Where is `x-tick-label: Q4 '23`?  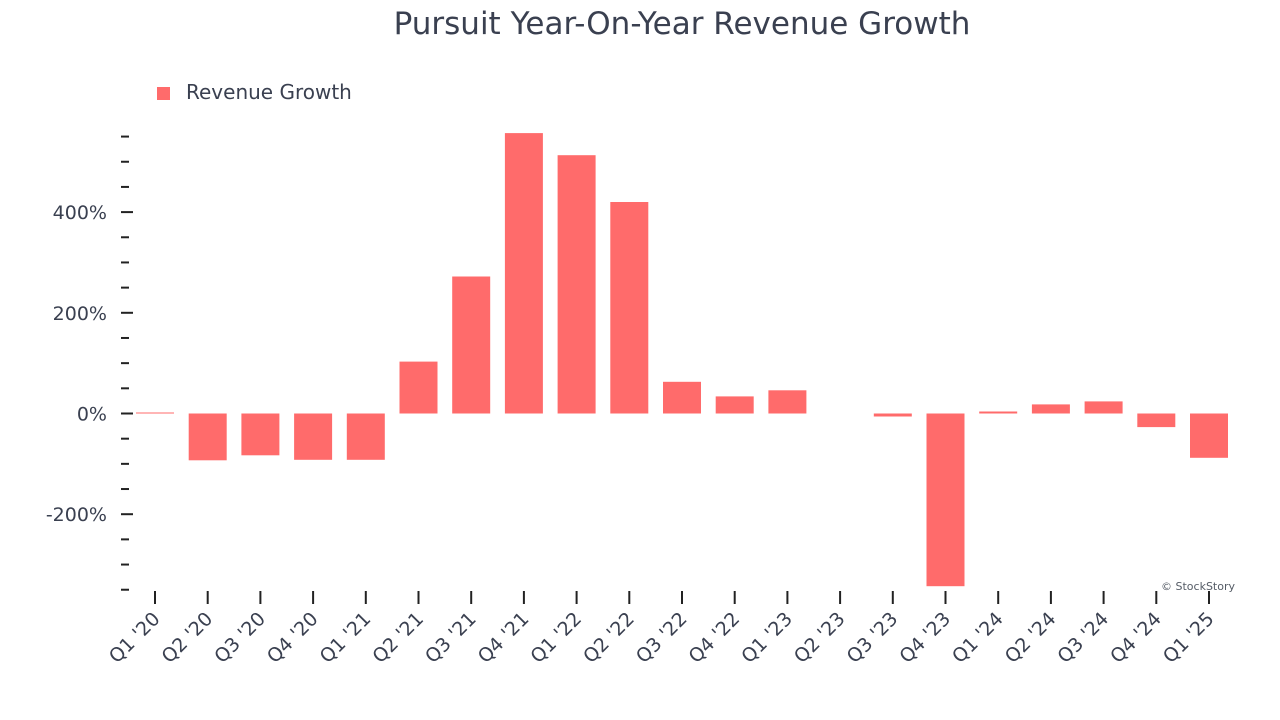 x-tick-label: Q4 '23 is located at coordinates (925, 638).